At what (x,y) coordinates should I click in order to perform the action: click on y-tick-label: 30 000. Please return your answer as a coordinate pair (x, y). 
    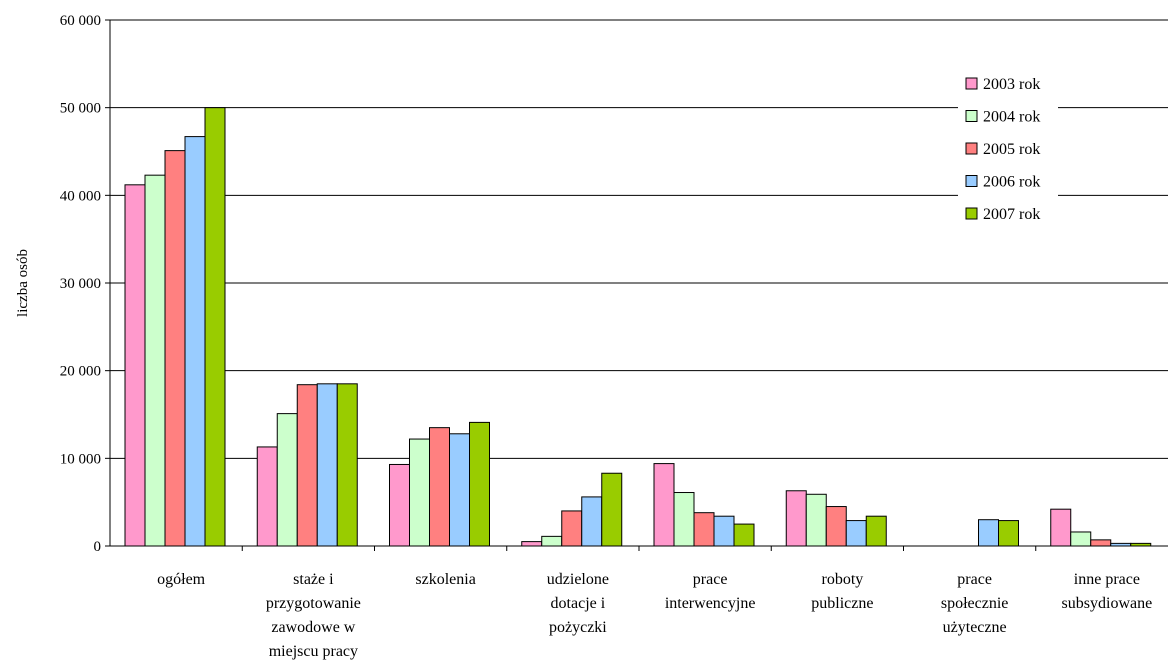
    Looking at the image, I should click on (80, 284).